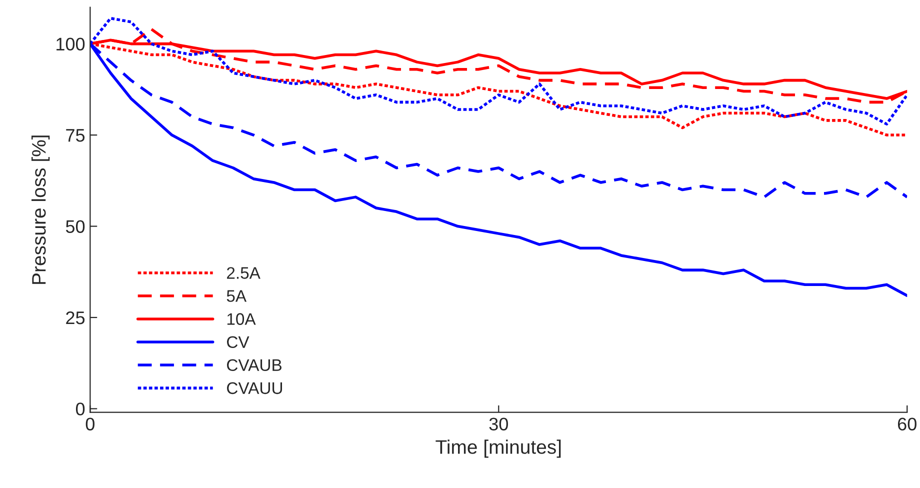 The width and height of the screenshot is (920, 488). I want to click on legend-label: 5A, so click(236, 296).